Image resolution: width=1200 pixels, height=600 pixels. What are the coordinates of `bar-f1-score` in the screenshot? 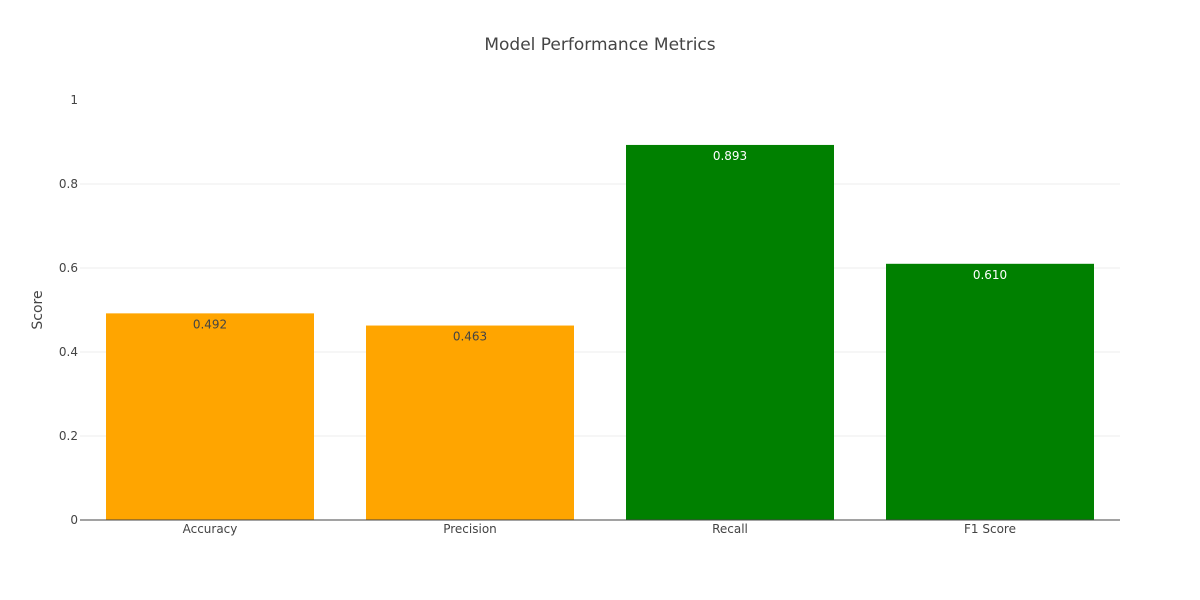 It's located at (990, 391).